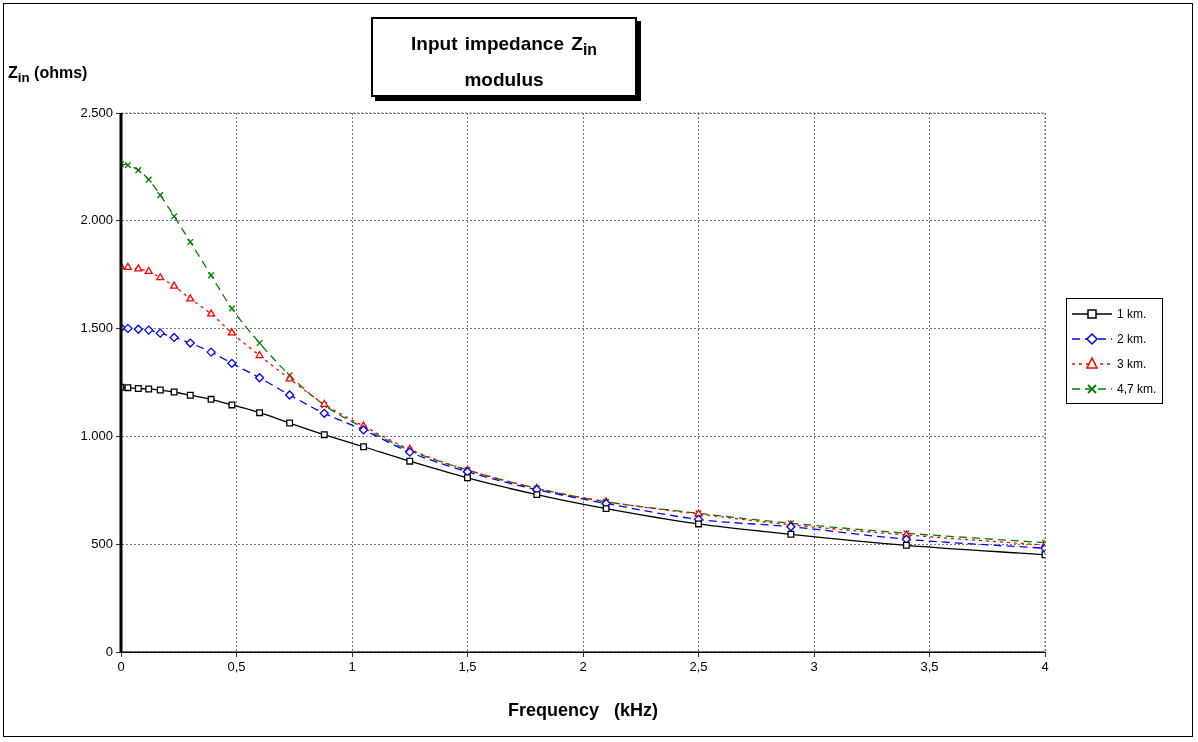 Image resolution: width=1198 pixels, height=742 pixels. What do you see at coordinates (109, 651) in the screenshot?
I see `y-tick-label: 0` at bounding box center [109, 651].